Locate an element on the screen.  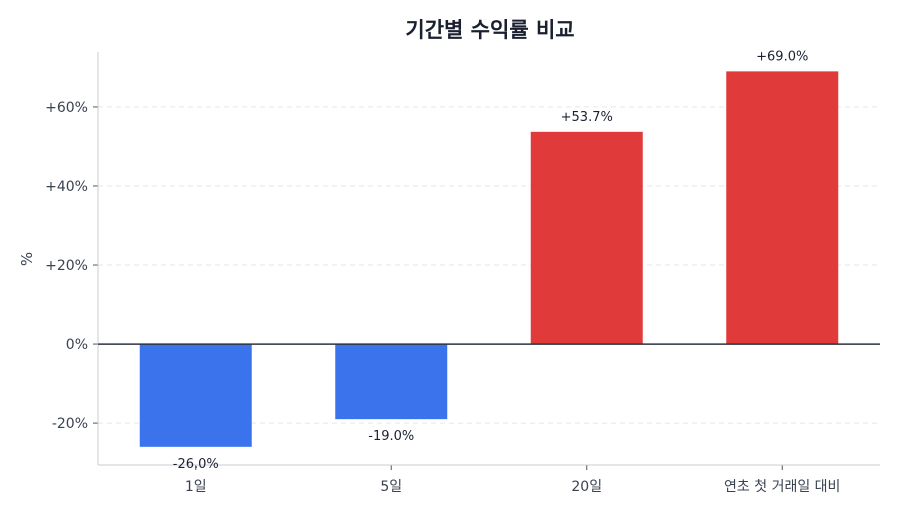
y-tick-label: 0% is located at coordinates (77, 345).